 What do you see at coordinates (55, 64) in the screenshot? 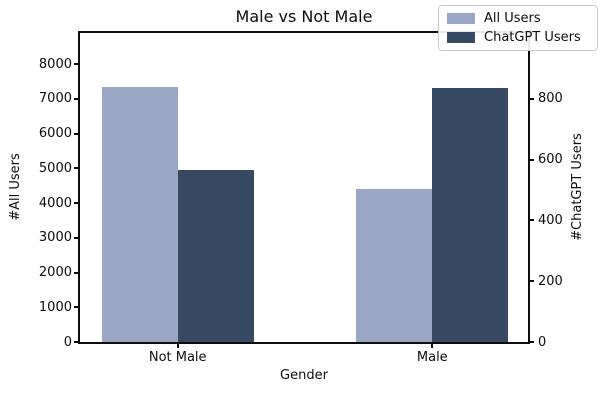
I see `y-tick-label-left: 8000` at bounding box center [55, 64].